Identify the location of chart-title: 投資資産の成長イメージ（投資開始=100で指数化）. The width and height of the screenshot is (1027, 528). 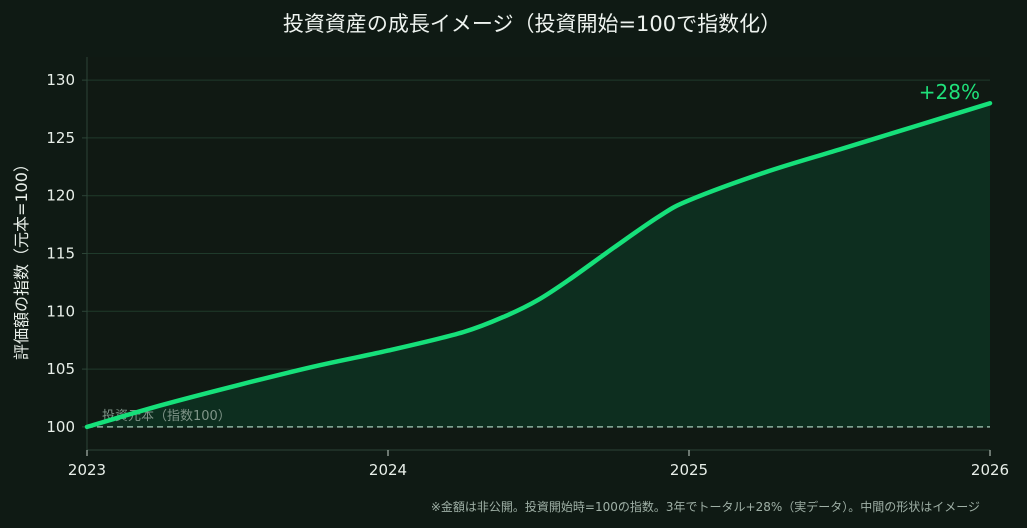
(532, 24).